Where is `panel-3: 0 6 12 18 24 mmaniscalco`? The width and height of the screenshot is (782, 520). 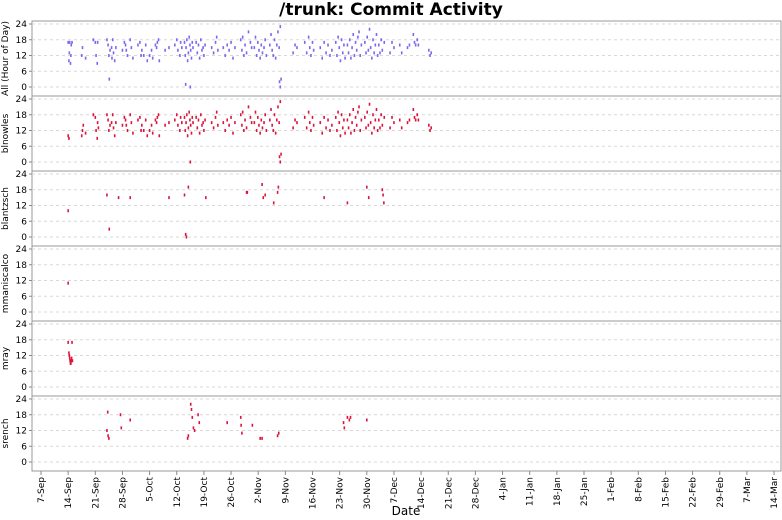 panel-3: 0 6 12 18 24 mmaniscalco is located at coordinates (391, 283).